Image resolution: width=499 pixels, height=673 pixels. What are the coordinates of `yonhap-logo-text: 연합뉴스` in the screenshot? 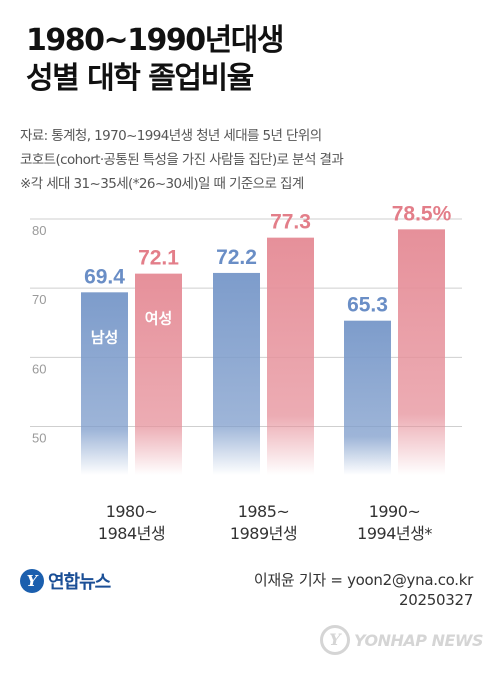 It's located at (79, 582).